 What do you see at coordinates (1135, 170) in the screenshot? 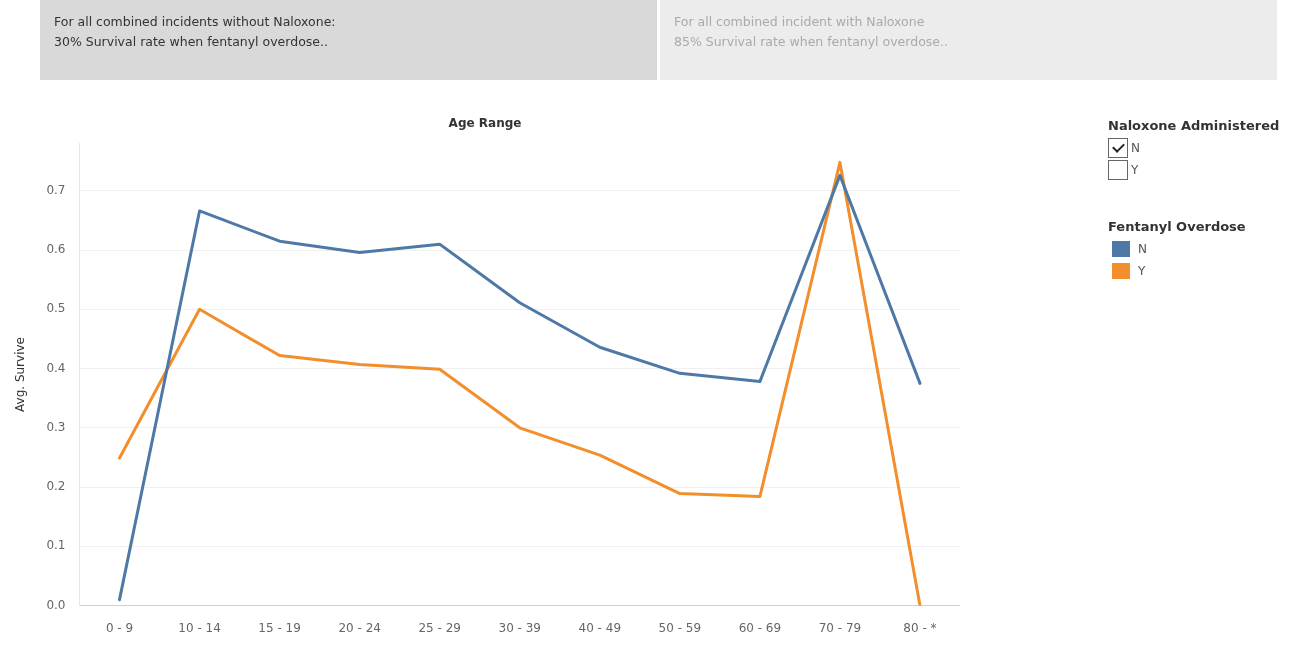
I see `text: Y` at bounding box center [1135, 170].